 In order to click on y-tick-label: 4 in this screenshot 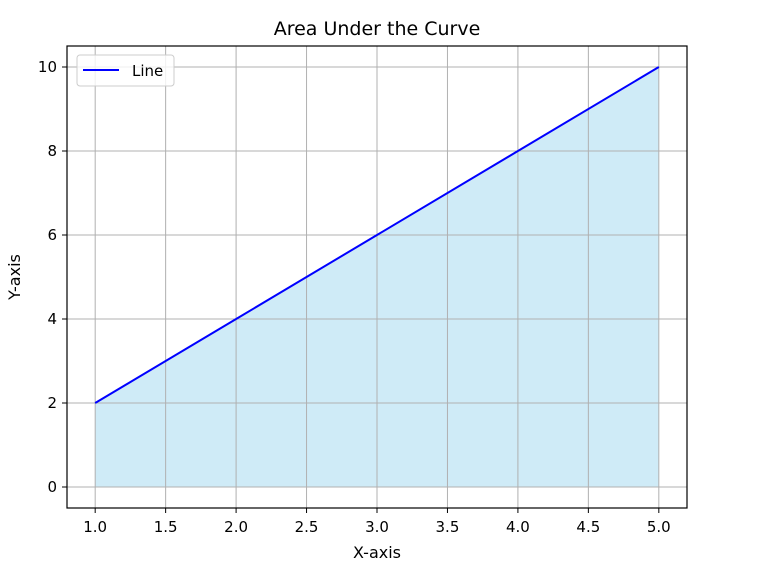, I will do `click(52, 319)`.